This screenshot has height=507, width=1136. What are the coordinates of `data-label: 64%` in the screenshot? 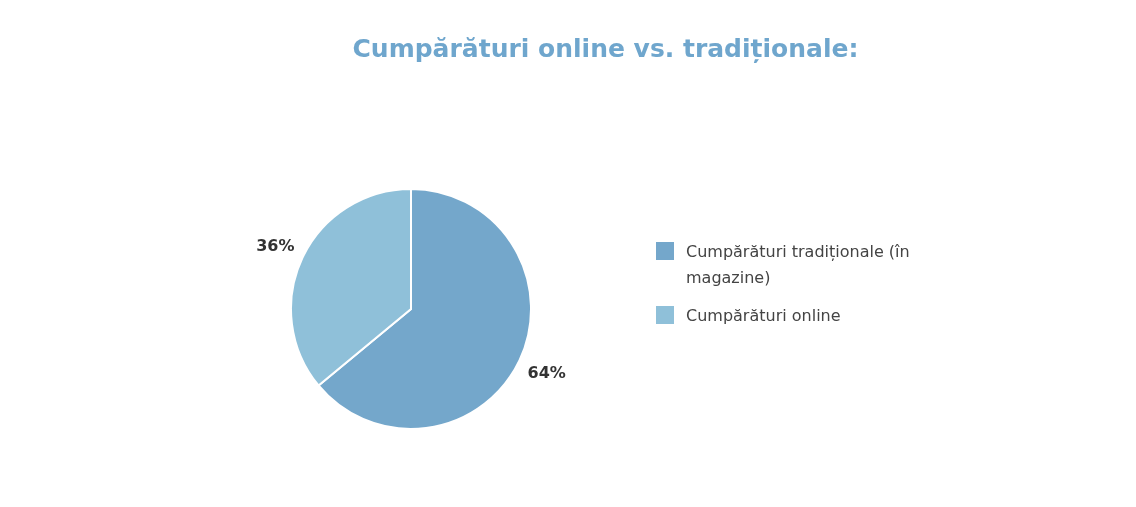 It's located at (546, 373).